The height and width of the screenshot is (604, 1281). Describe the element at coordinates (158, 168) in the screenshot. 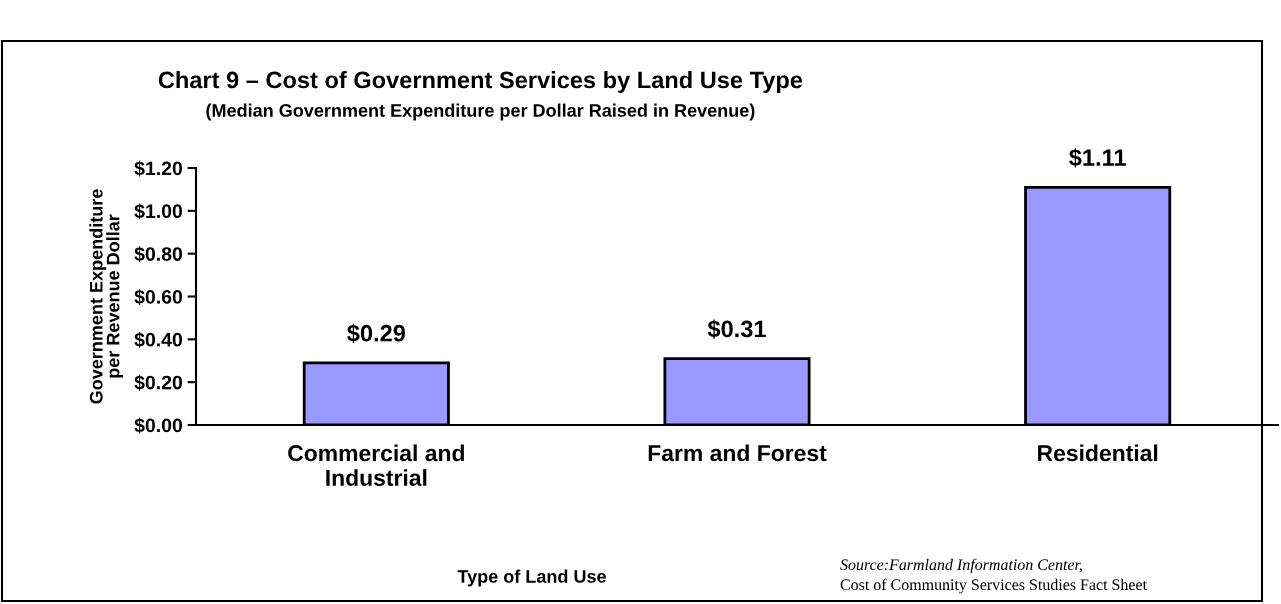

I see `y-tick-label: $1.20` at that location.